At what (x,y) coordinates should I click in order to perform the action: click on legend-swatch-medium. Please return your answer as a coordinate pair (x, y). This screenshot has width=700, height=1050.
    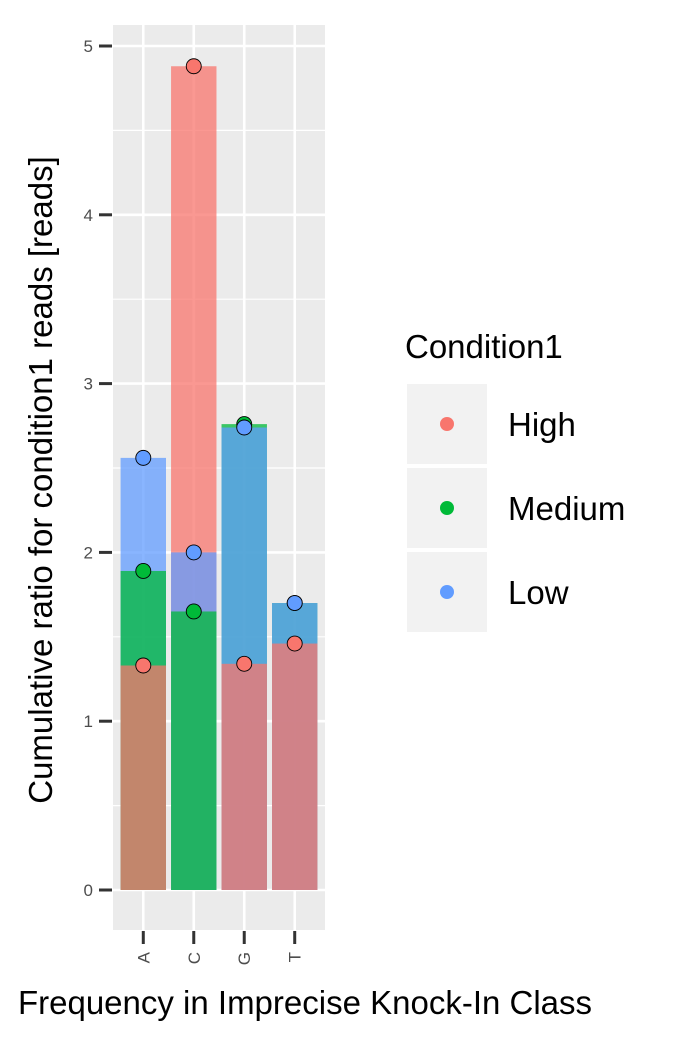
    Looking at the image, I should click on (447, 508).